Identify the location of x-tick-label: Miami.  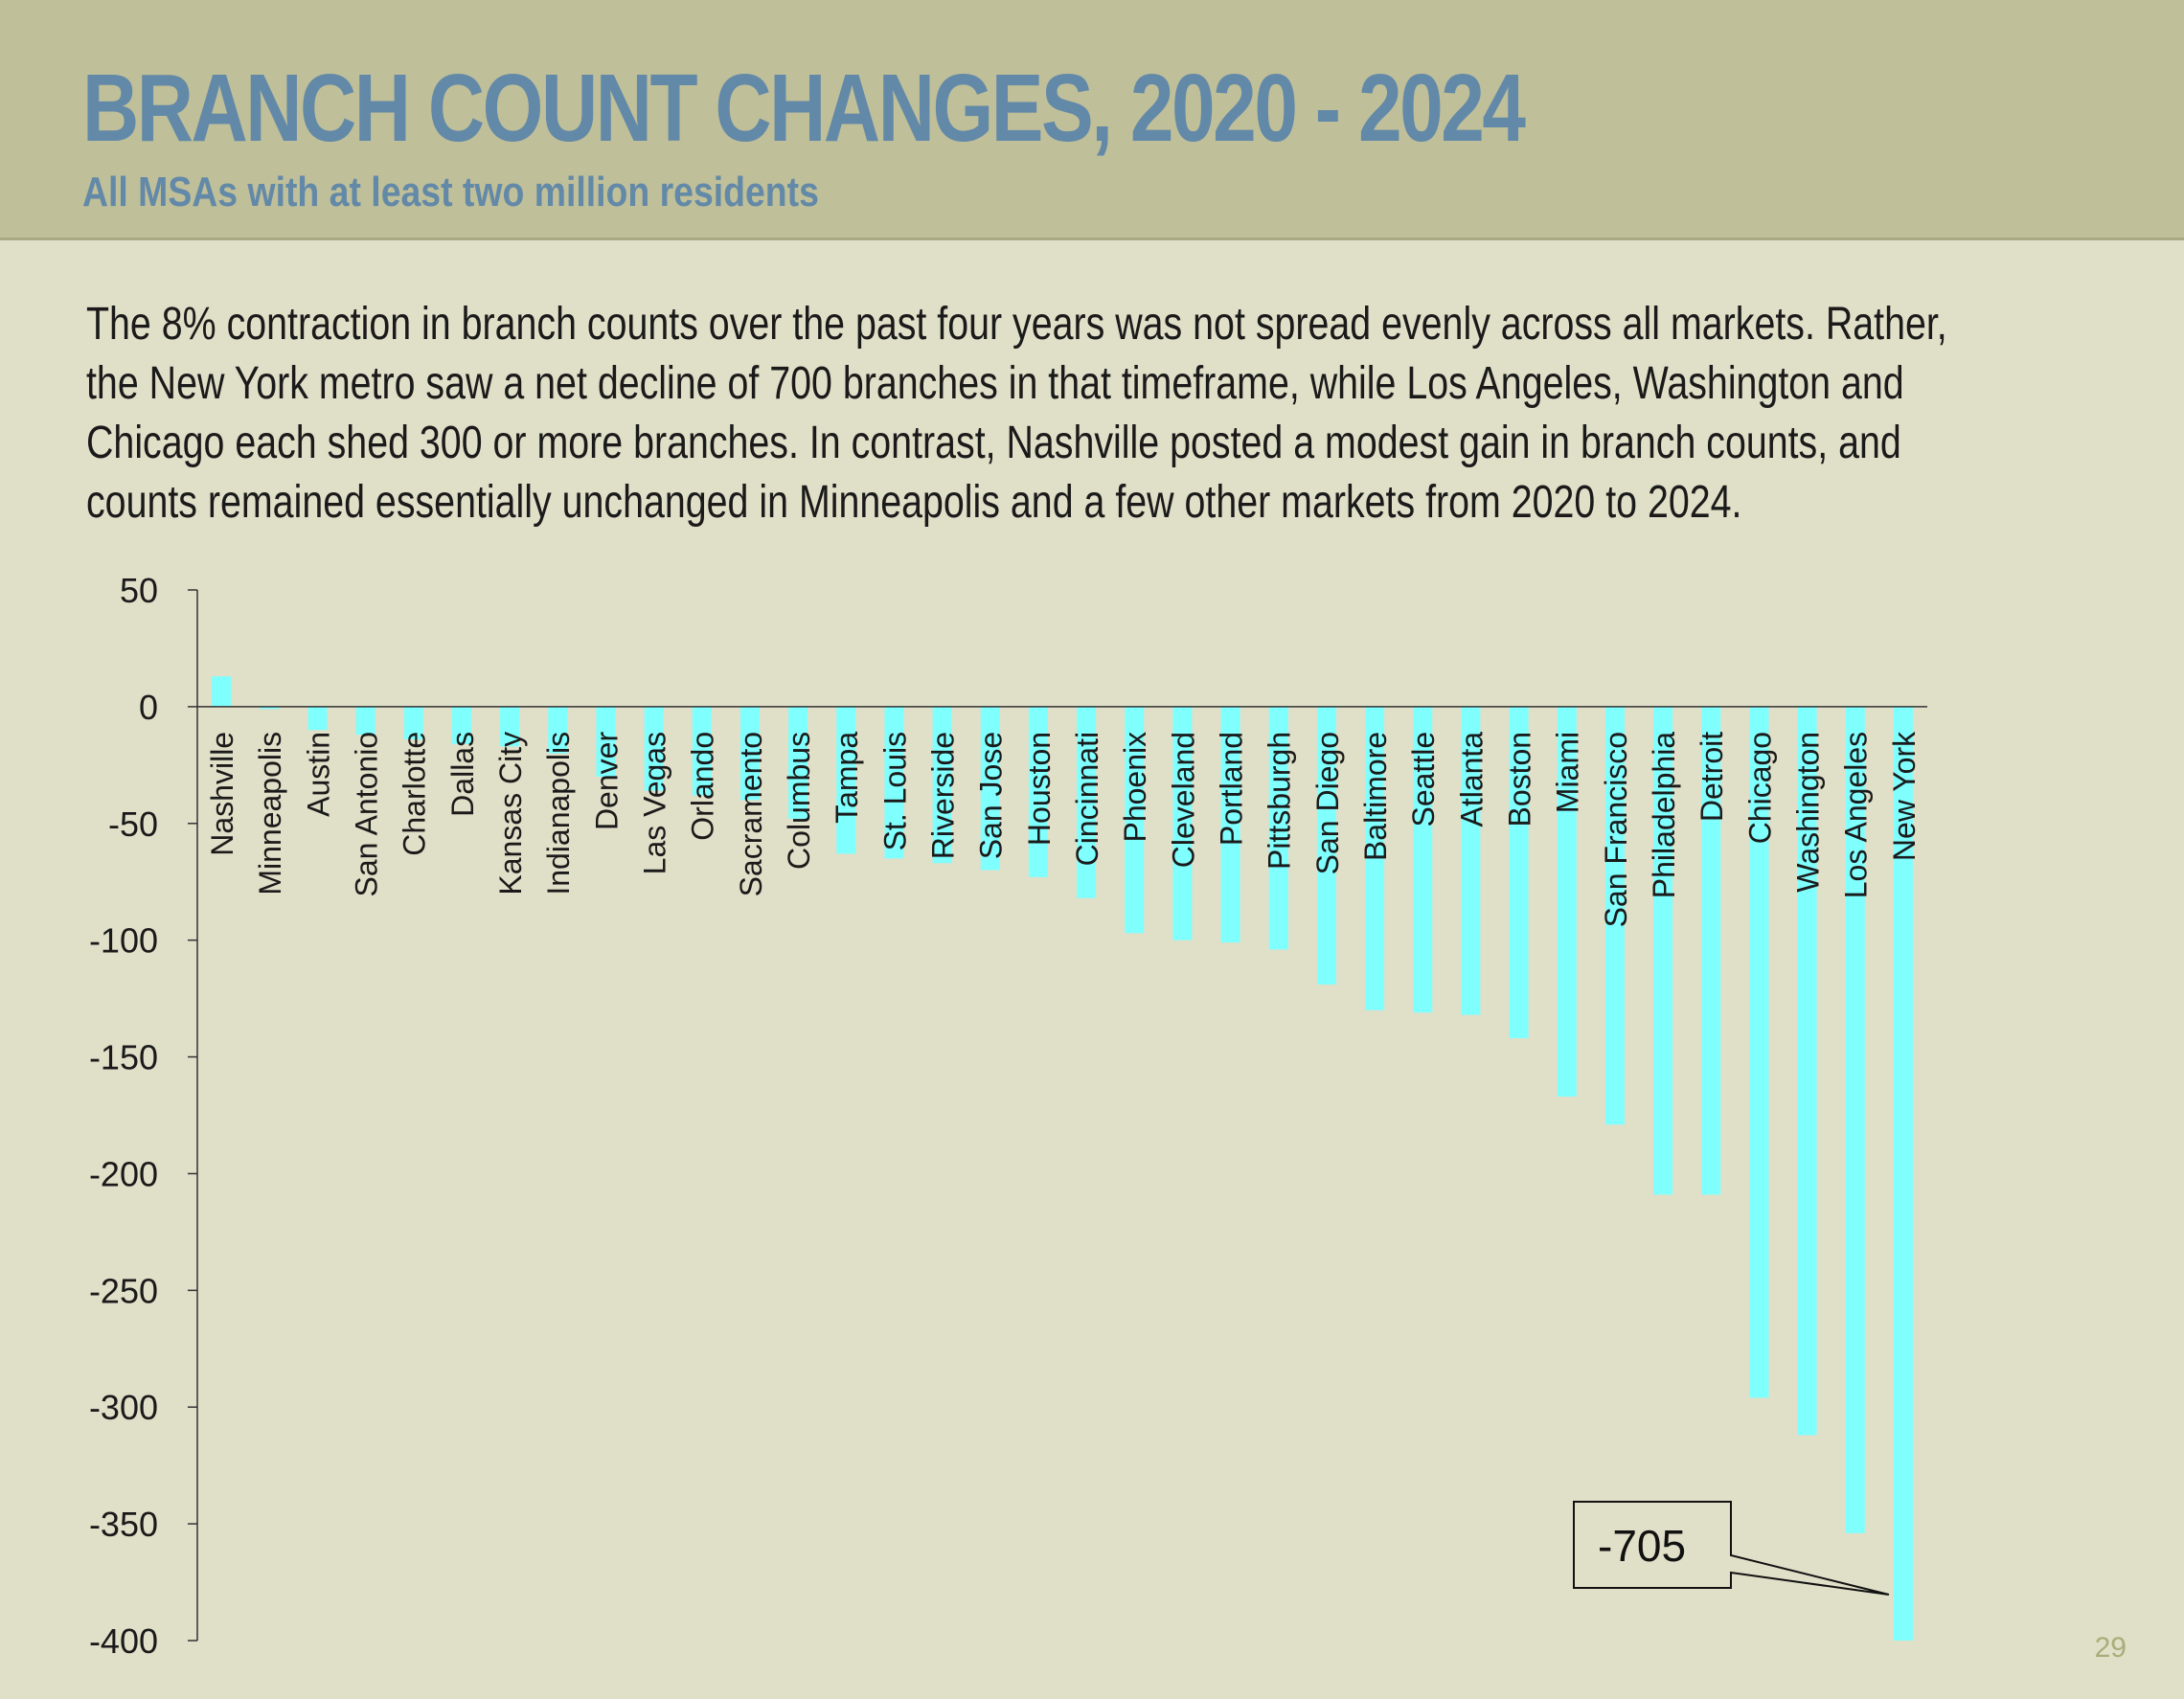
(1568, 772).